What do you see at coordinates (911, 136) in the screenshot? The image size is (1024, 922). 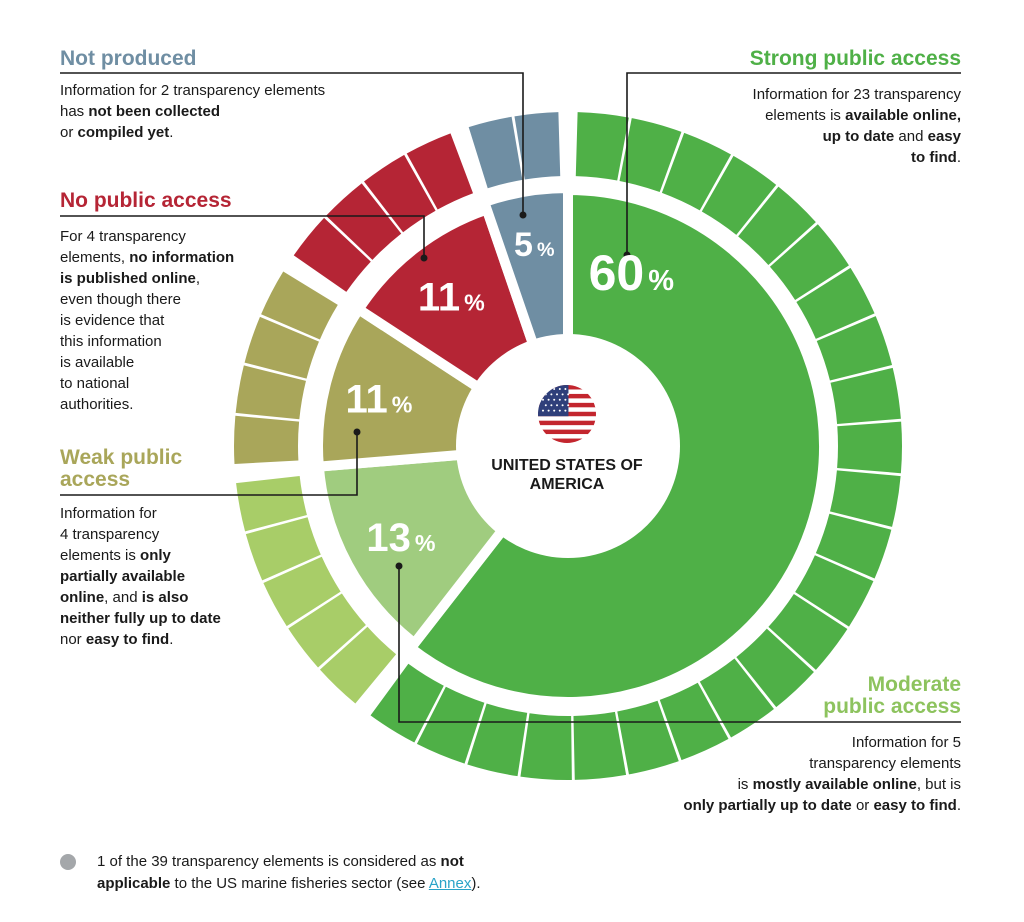 I see `plain-text: and` at bounding box center [911, 136].